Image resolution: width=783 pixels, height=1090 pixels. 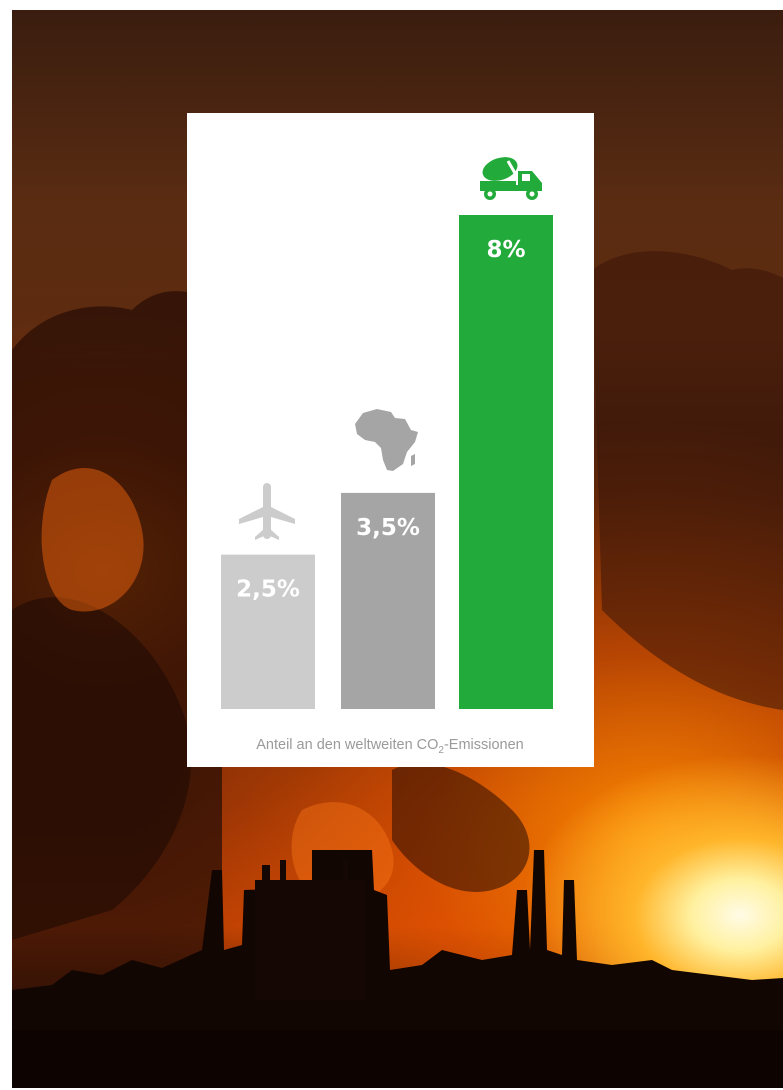 What do you see at coordinates (268, 590) in the screenshot?
I see `bar-value-label-1: 2,5%` at bounding box center [268, 590].